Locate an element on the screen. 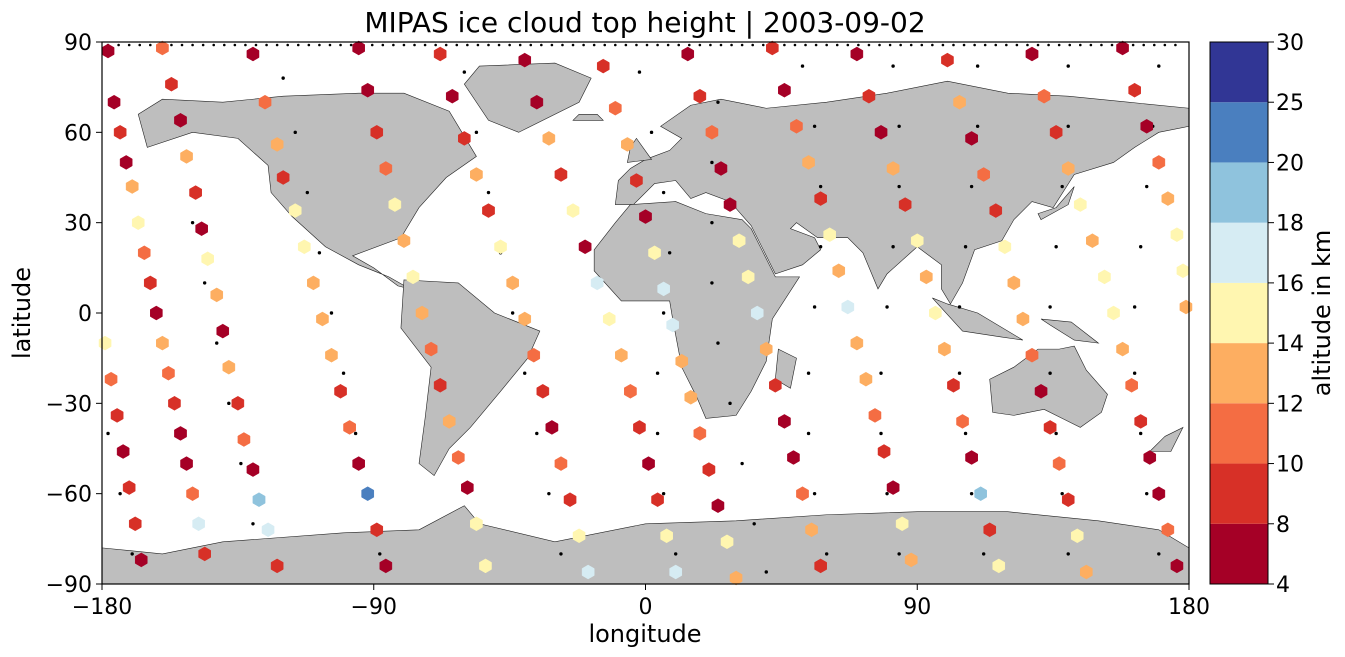 The width and height of the screenshot is (1345, 657). y-tick-label: 30 is located at coordinates (78, 224).